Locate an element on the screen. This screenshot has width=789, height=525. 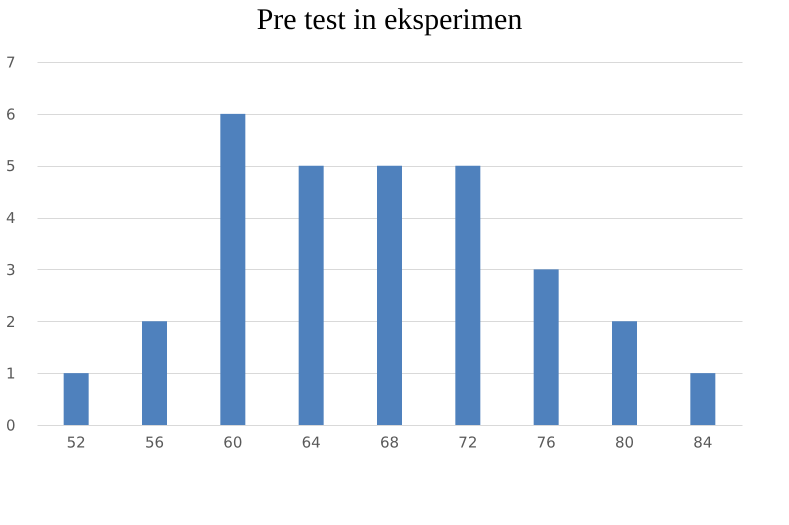
y-tick-label: 3 is located at coordinates (11, 269).